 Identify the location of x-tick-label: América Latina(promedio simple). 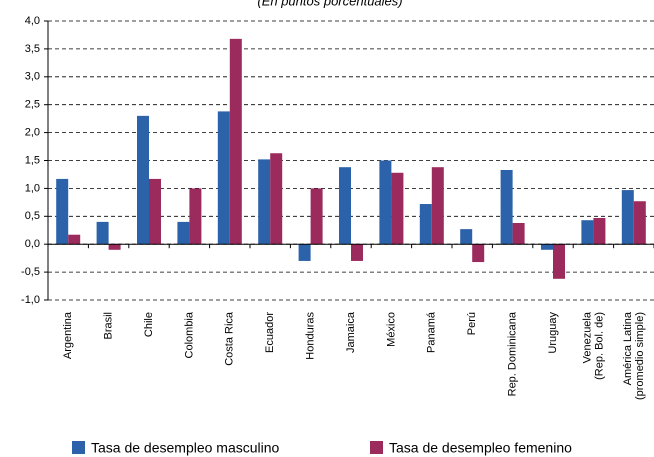
(634, 355).